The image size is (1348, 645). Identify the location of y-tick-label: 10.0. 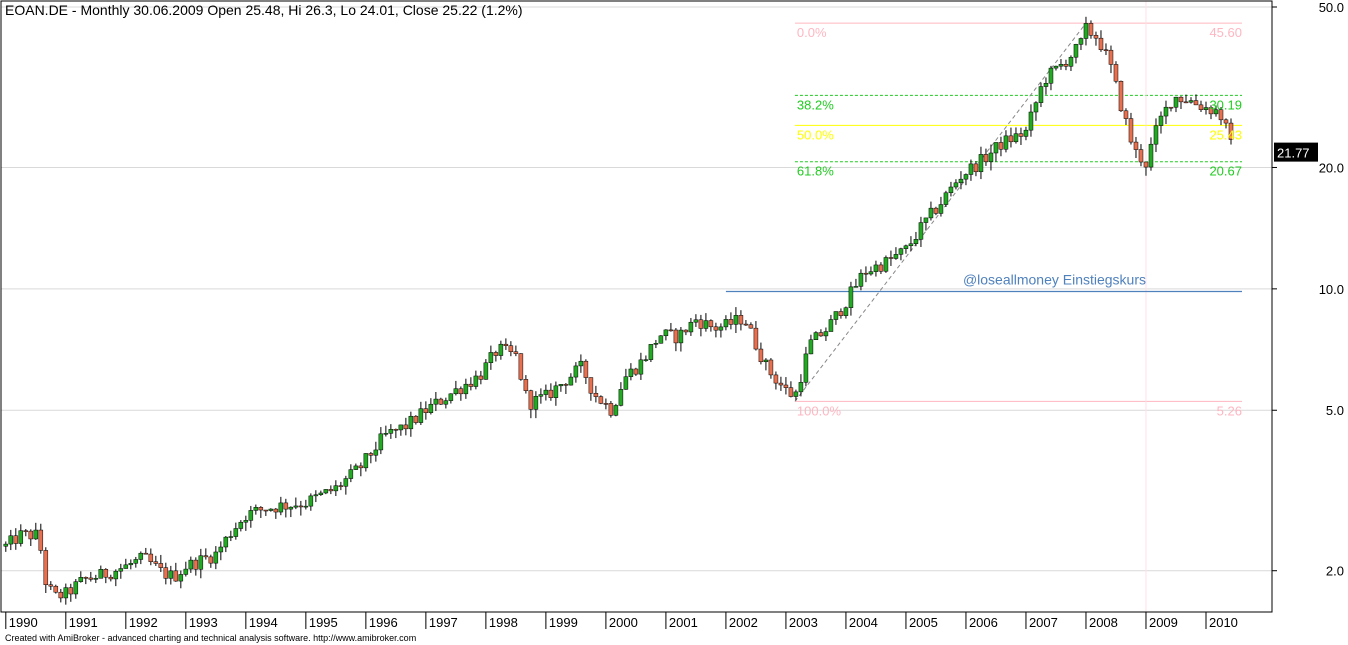
(1331, 289).